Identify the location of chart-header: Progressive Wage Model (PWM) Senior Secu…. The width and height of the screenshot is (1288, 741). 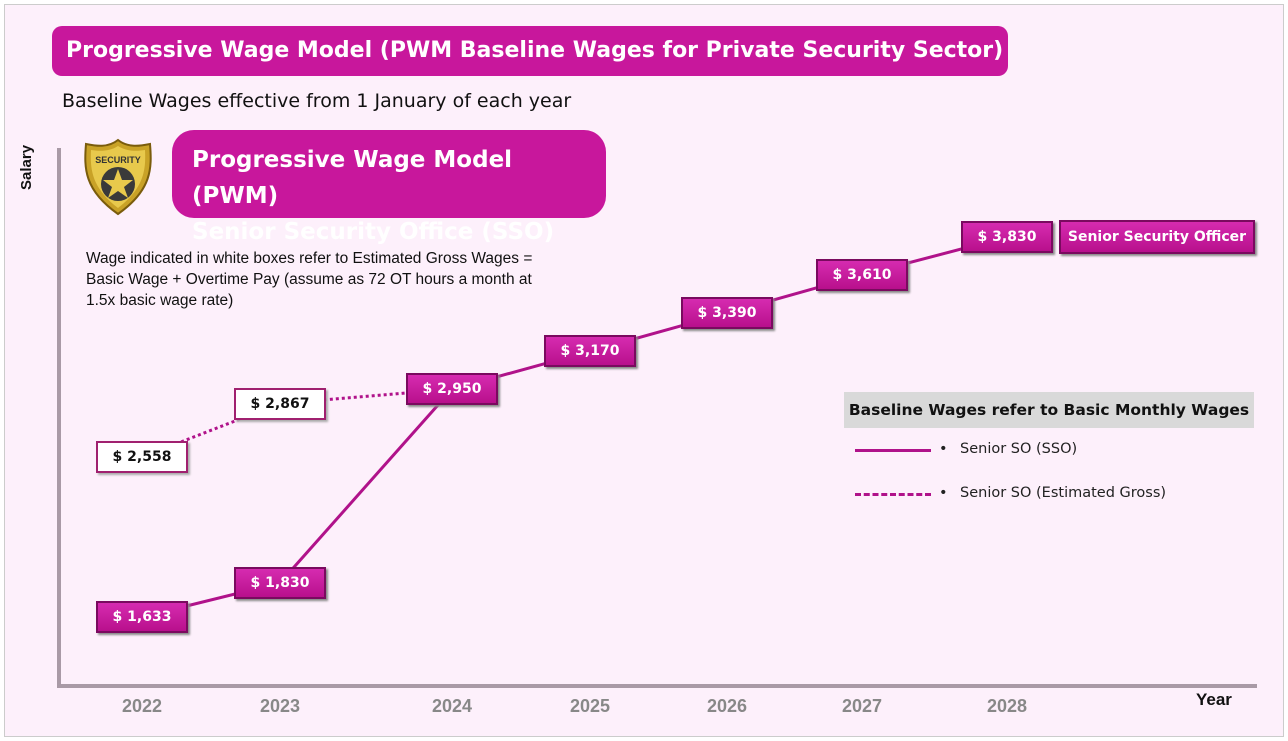
(389, 187).